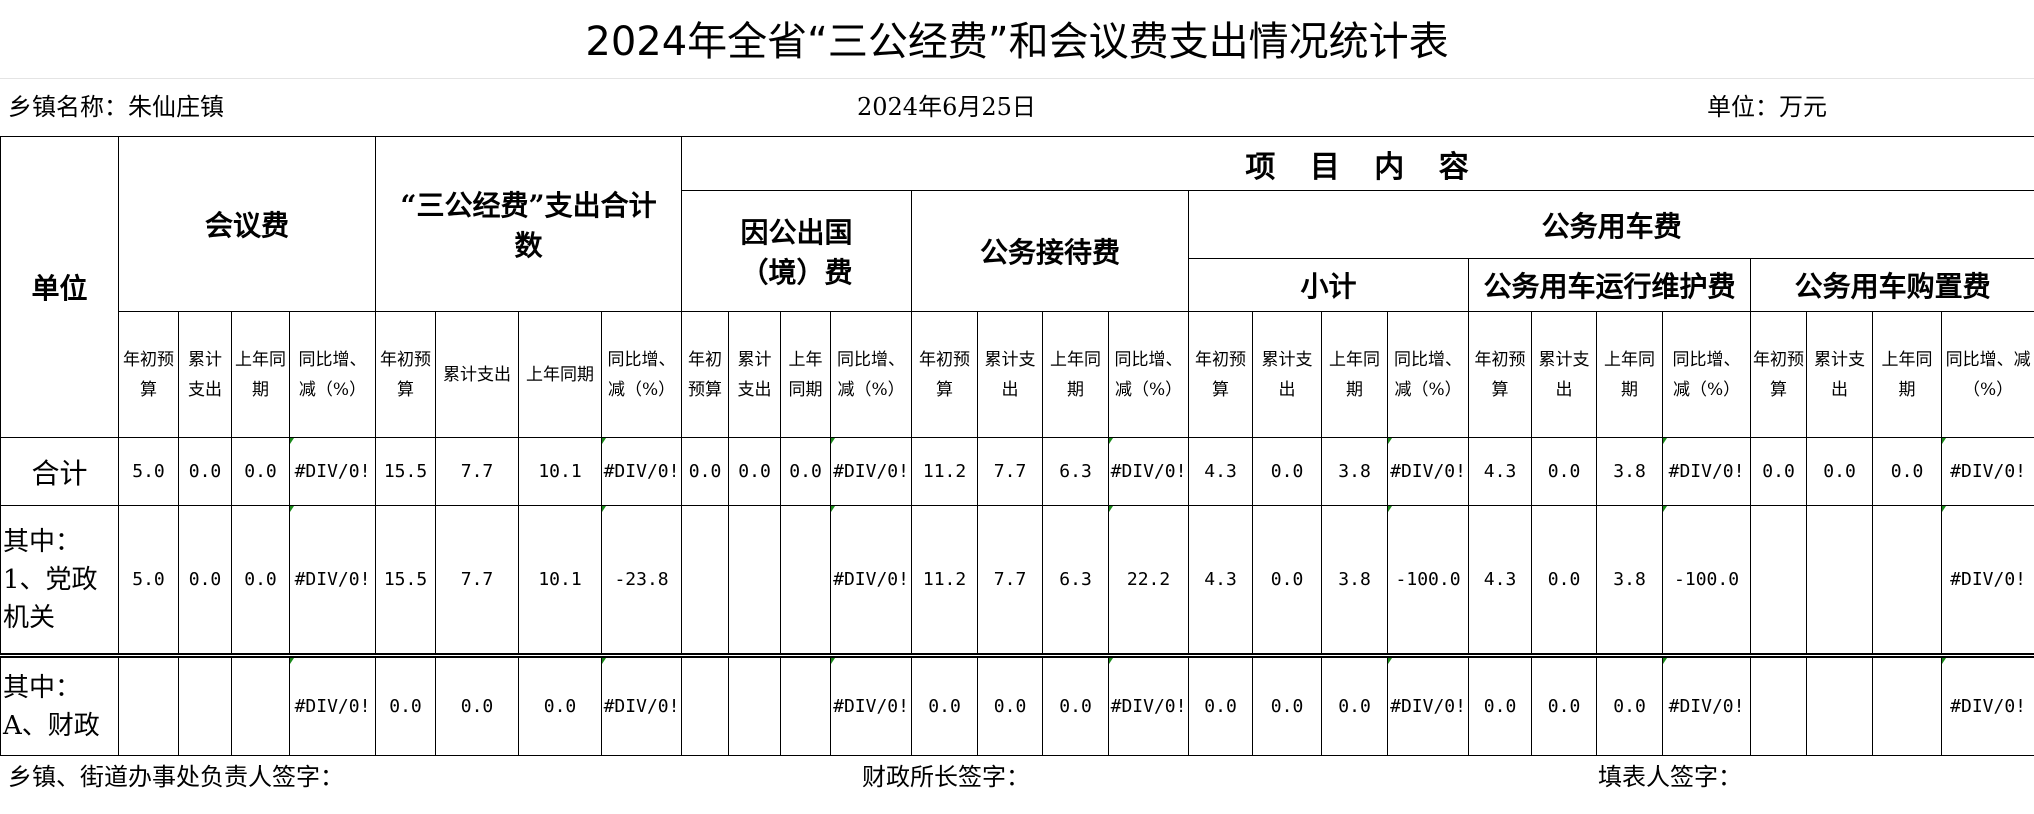 The image size is (2034, 814). I want to click on subheader-cell: 上年同期, so click(1630, 374).